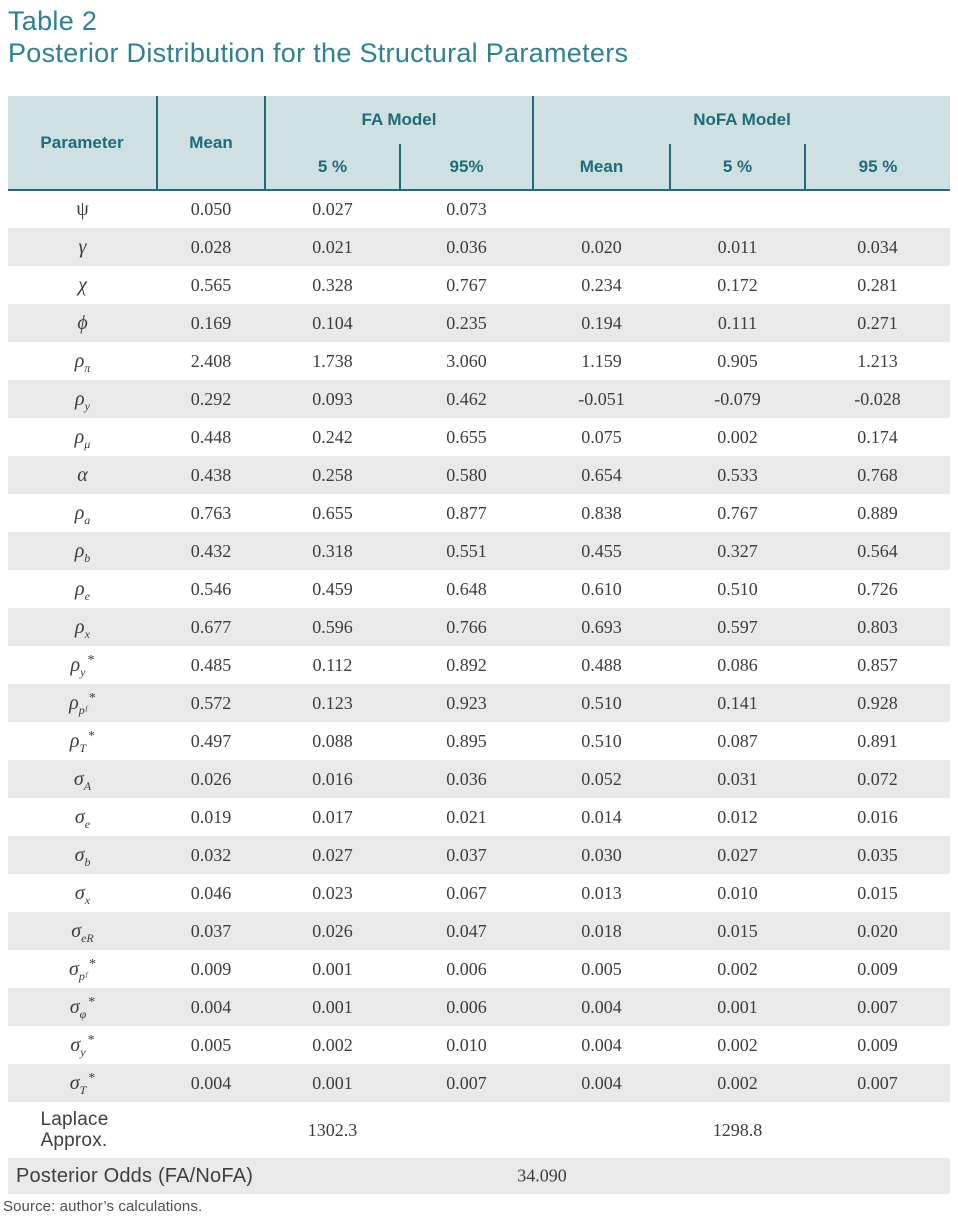 The image size is (958, 1228). Describe the element at coordinates (211, 322) in the screenshot. I see `value-cell: 0.169` at that location.